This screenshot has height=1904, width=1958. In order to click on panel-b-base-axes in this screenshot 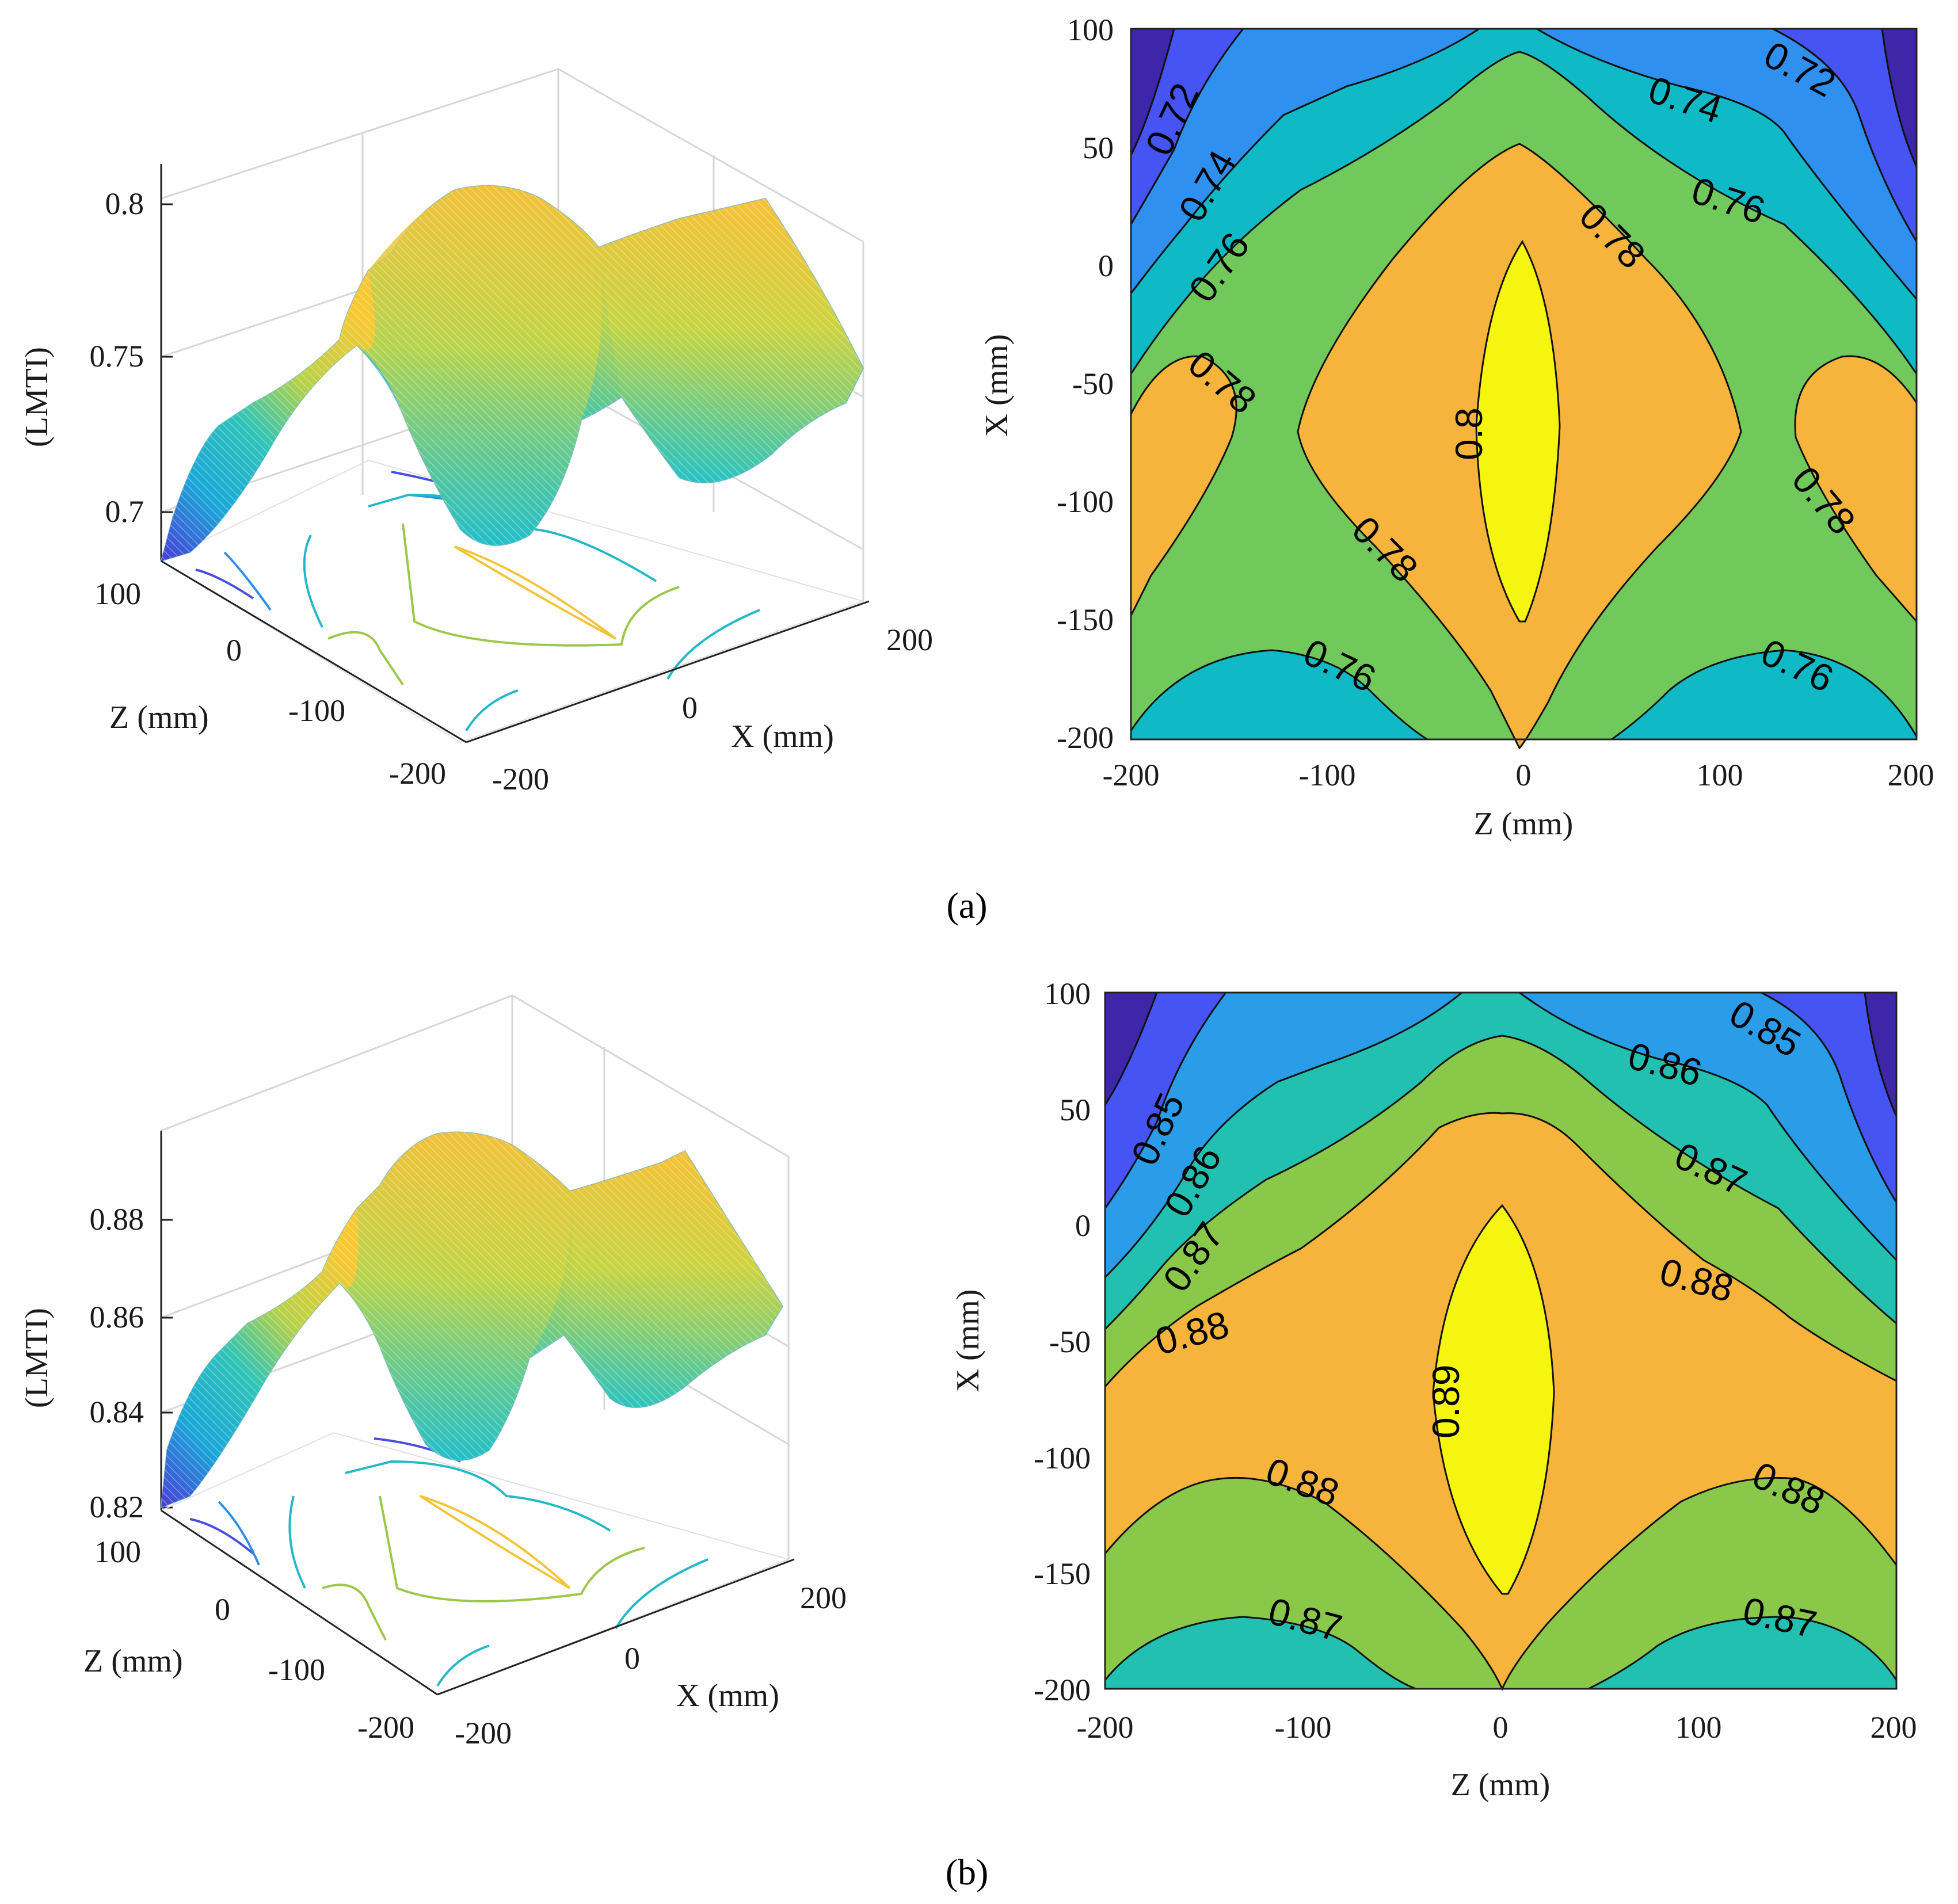, I will do `click(478, 1602)`.